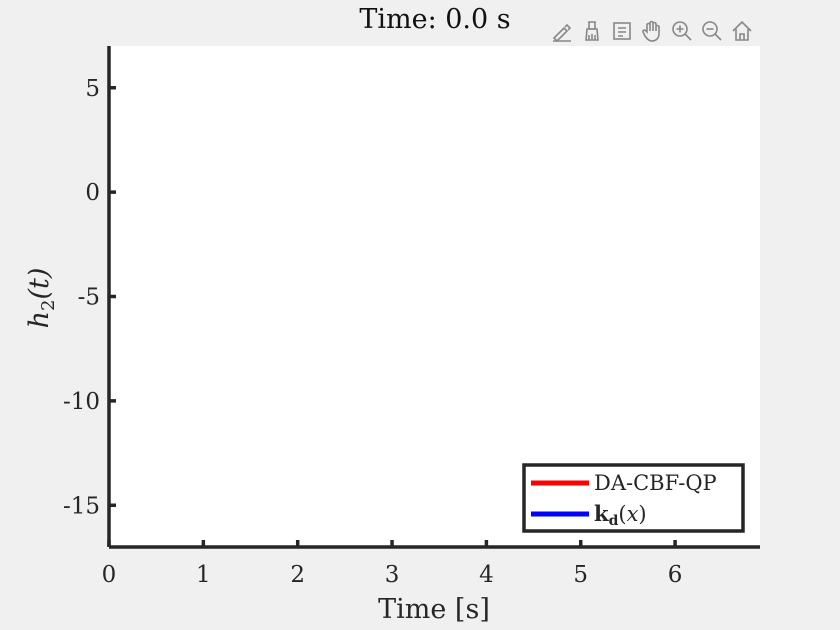 The width and height of the screenshot is (840, 630). Describe the element at coordinates (622, 31) in the screenshot. I see `data-tips-icon` at that location.